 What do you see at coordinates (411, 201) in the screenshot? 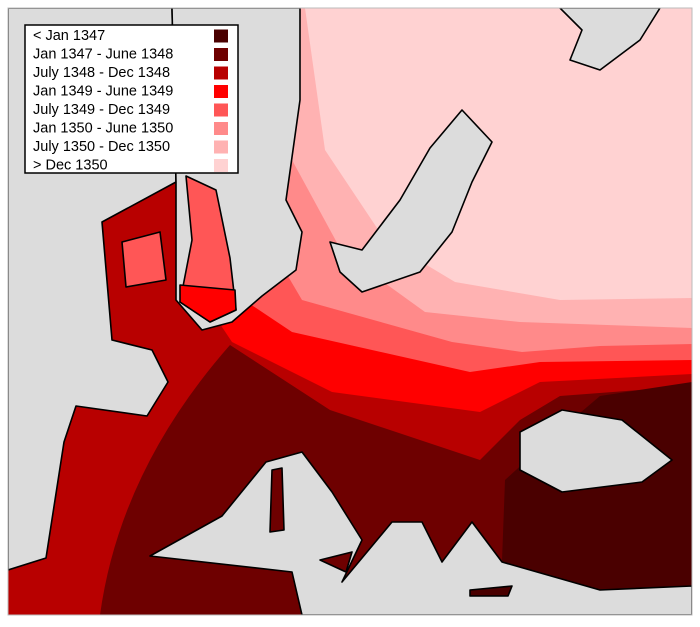
I see `baltic-sea` at bounding box center [411, 201].